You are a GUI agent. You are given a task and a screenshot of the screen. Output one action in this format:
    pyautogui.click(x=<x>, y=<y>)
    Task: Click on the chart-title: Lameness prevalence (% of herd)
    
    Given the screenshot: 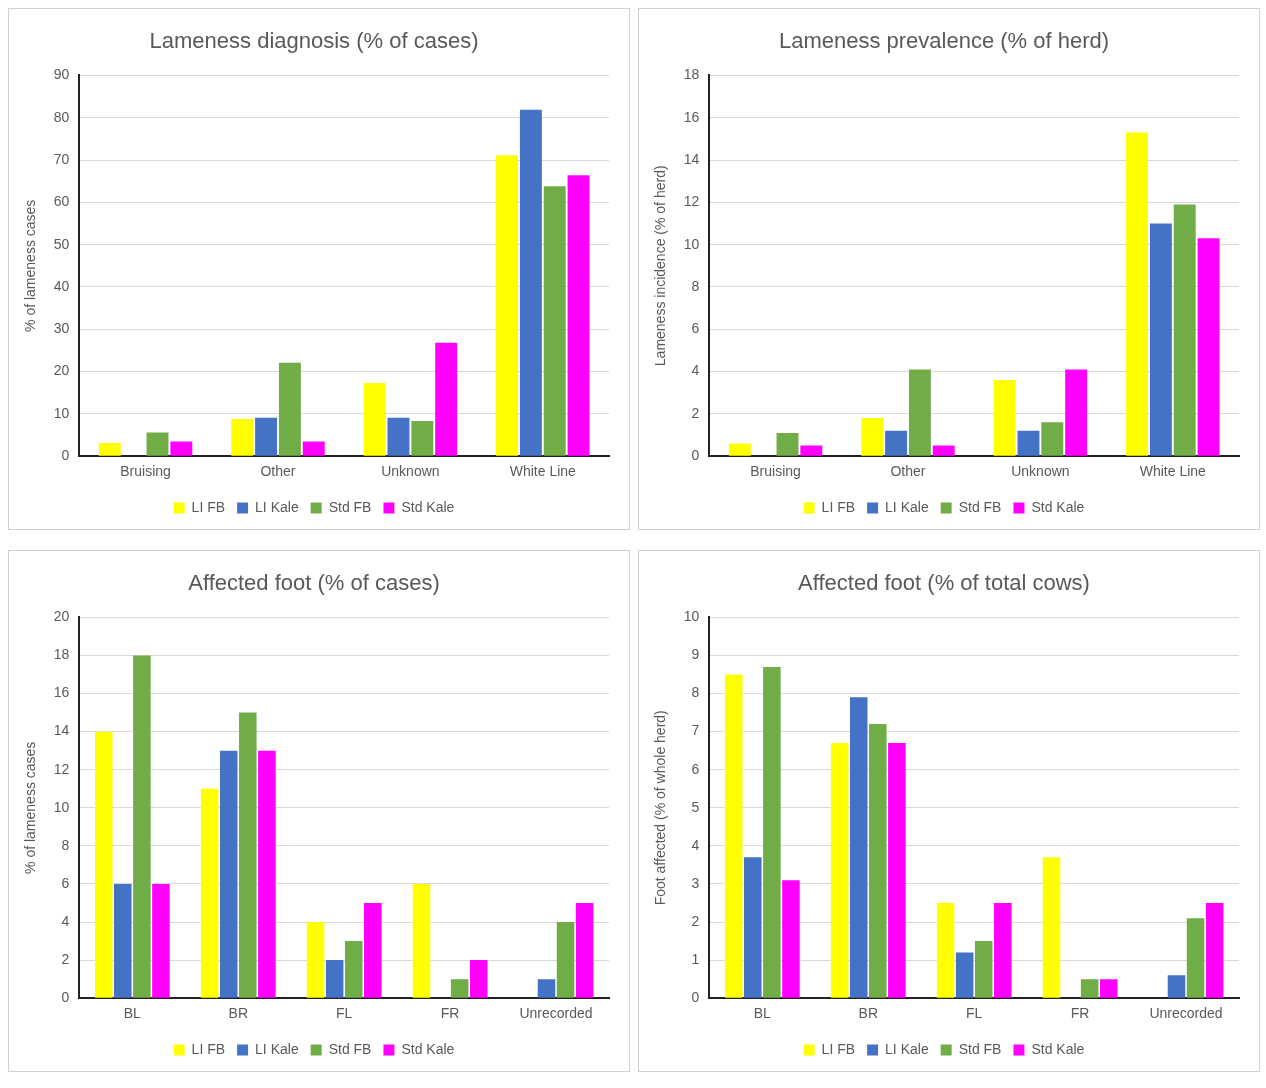 What is the action you would take?
    pyautogui.click(x=944, y=41)
    